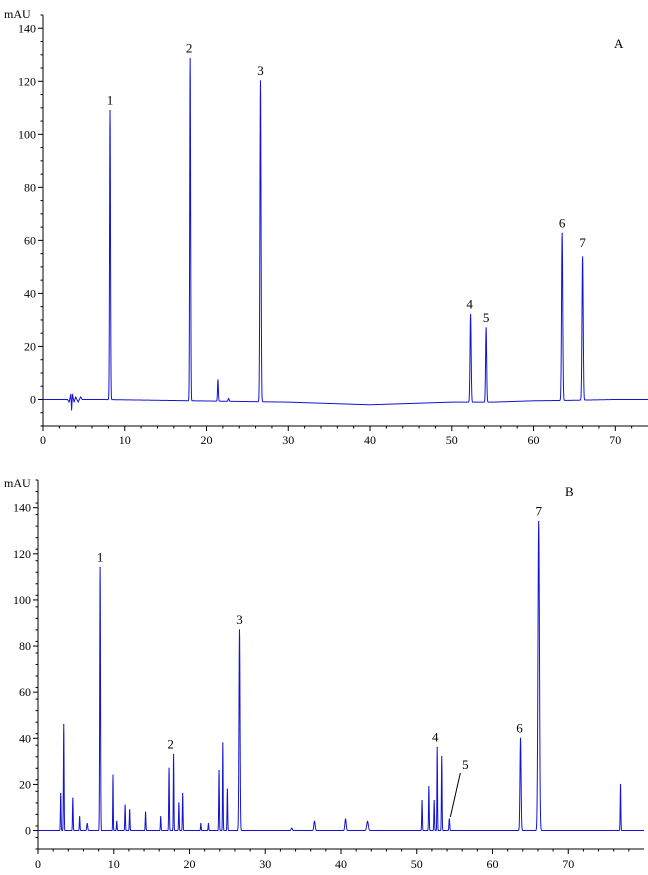 The width and height of the screenshot is (648, 875). I want to click on peak-leader-line, so click(455, 795).